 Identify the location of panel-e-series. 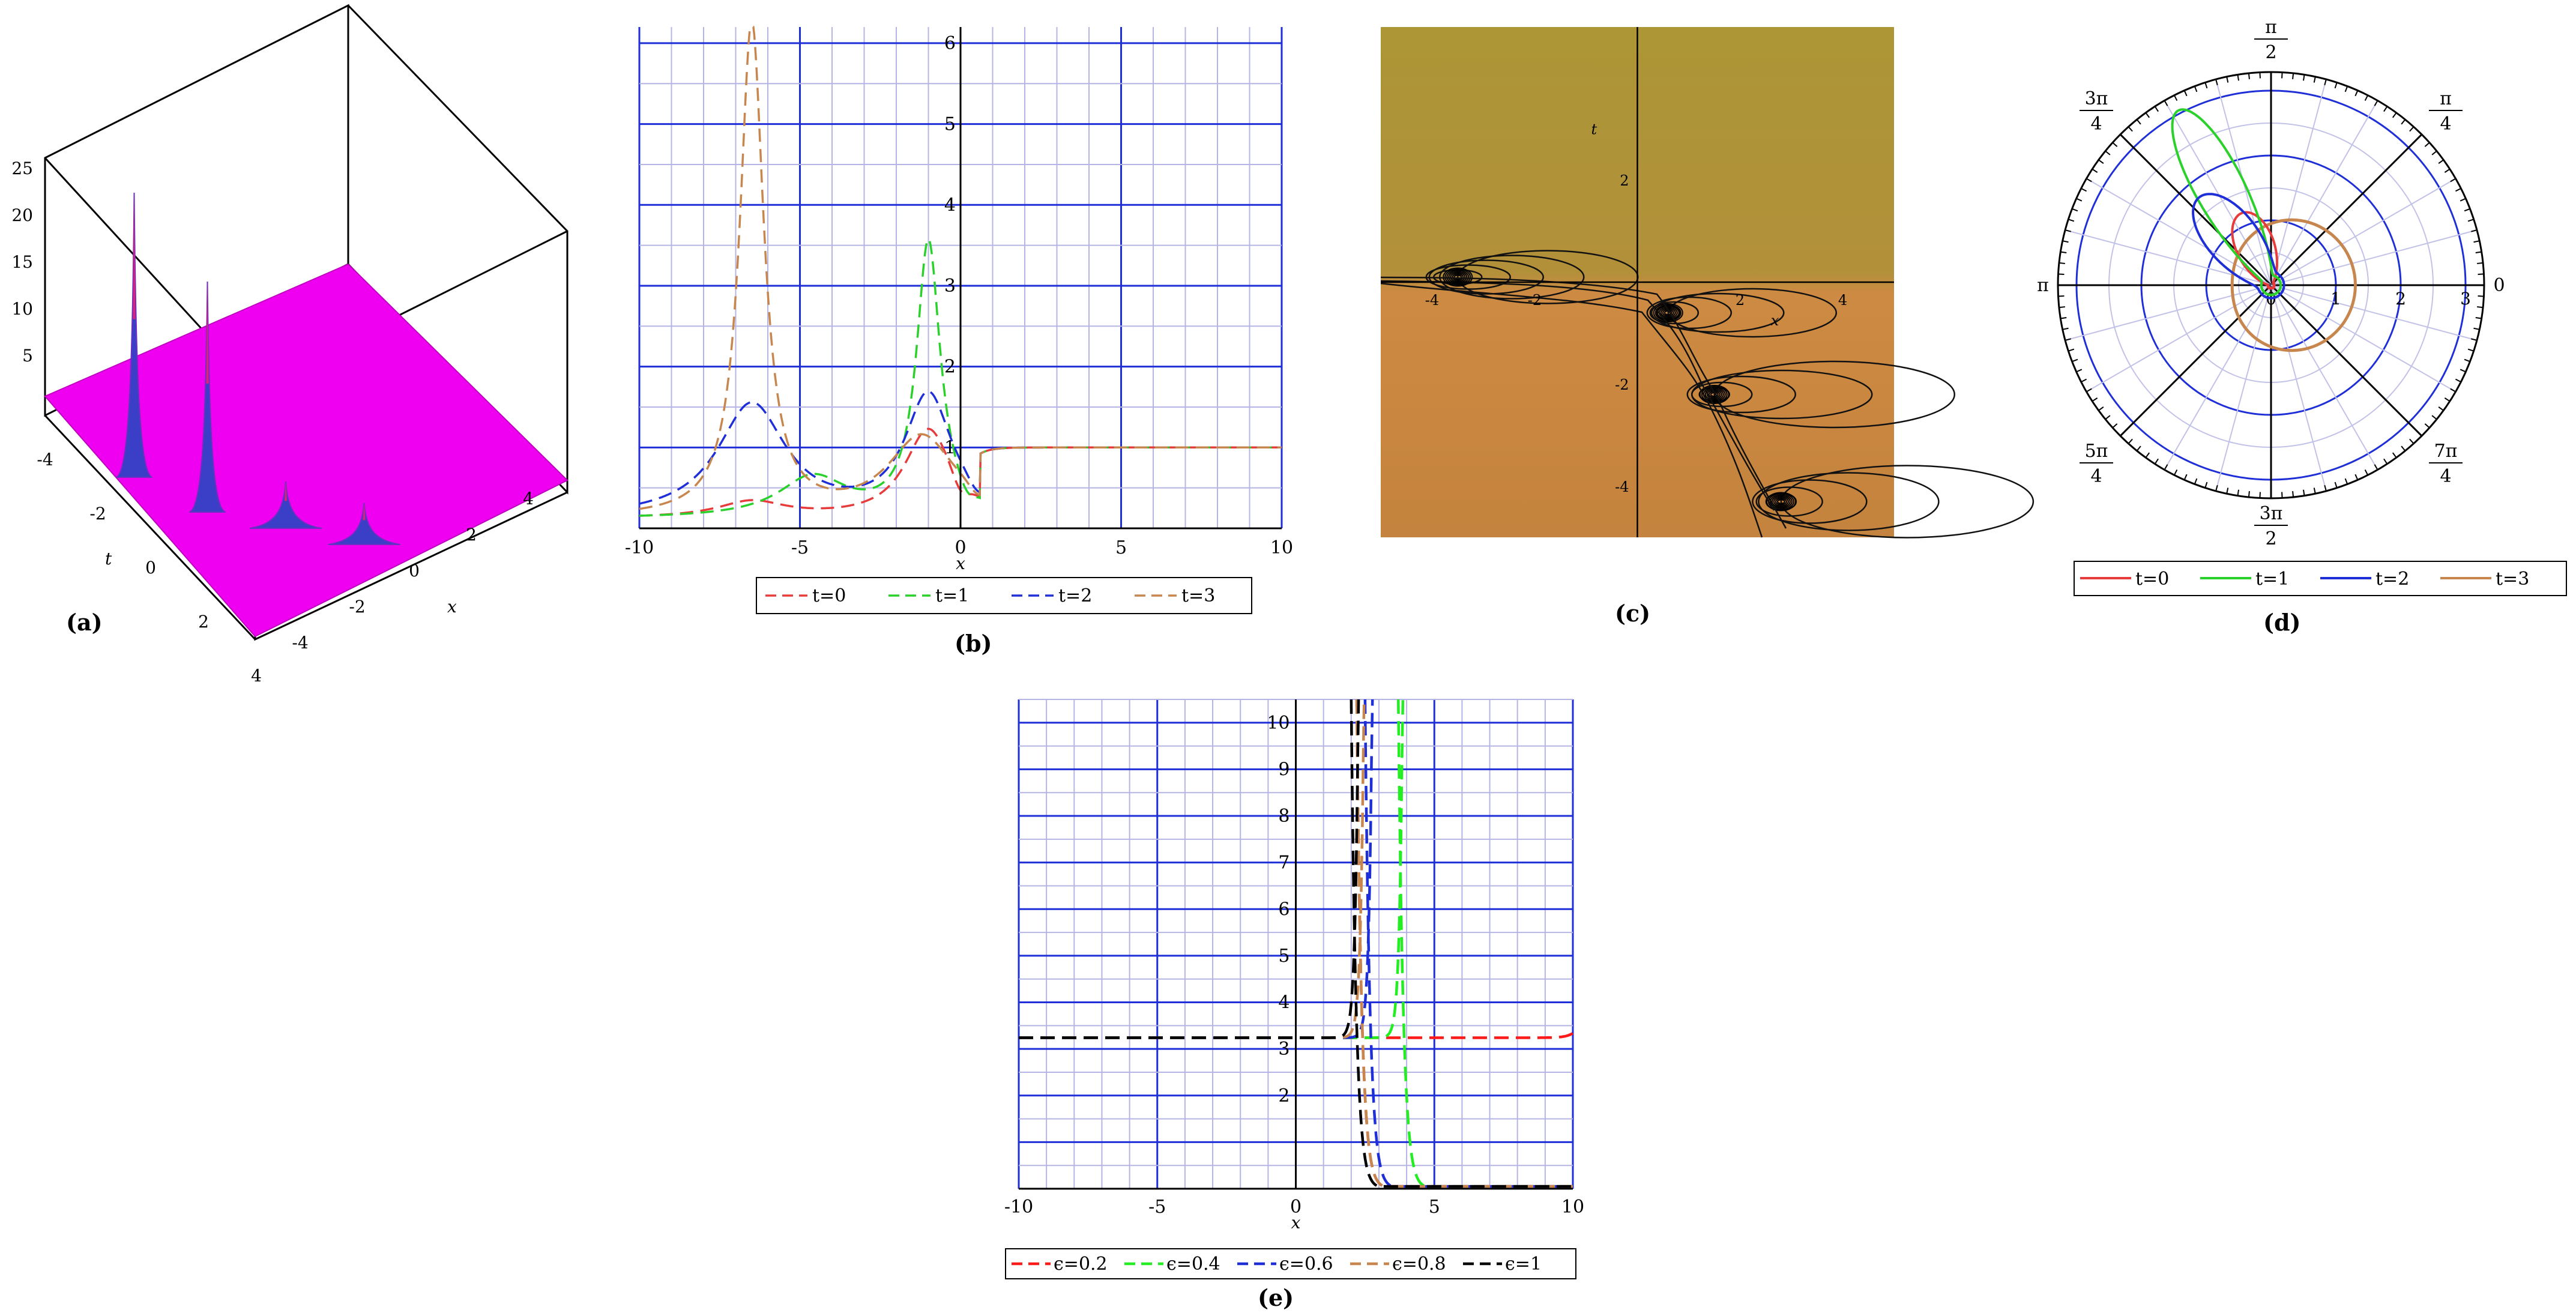
(1296, 943).